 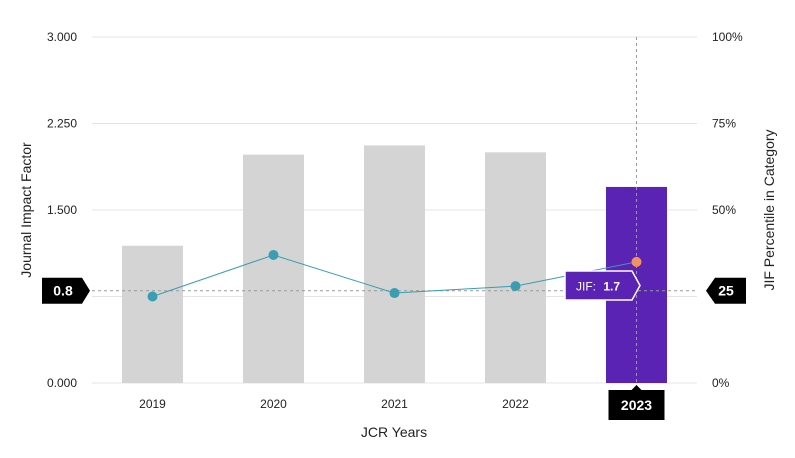 I want to click on x-axis-ticks: 2019 2020 2021 2022, so click(x=334, y=404).